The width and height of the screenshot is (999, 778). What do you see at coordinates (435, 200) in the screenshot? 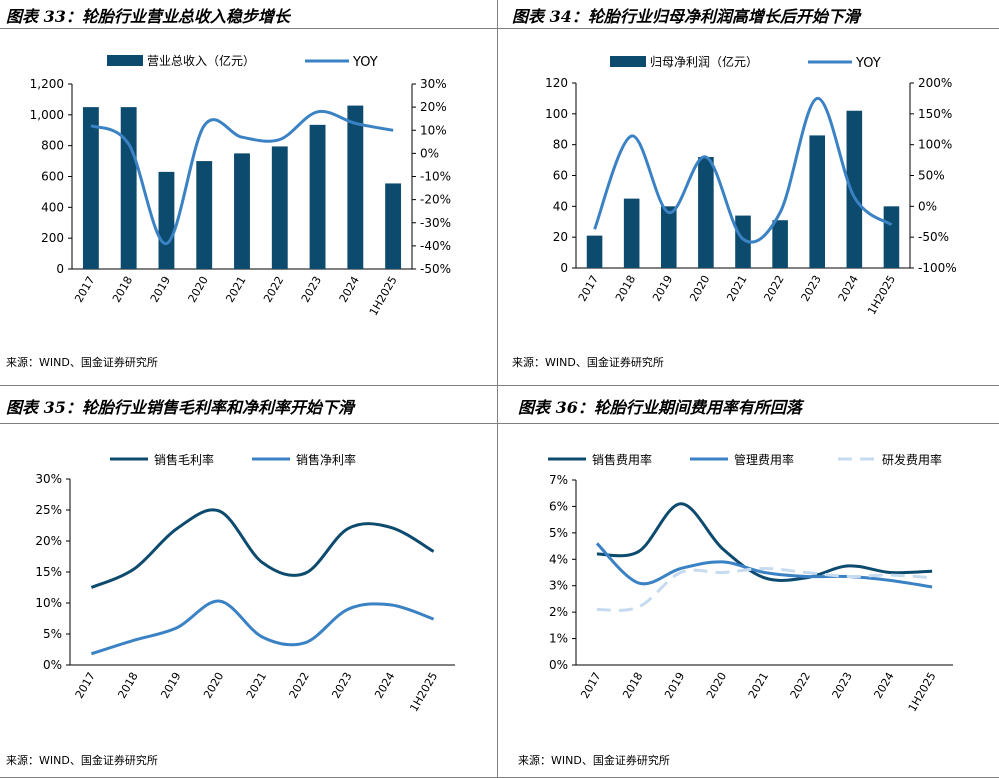
I see `right-tick-label: -20%` at bounding box center [435, 200].